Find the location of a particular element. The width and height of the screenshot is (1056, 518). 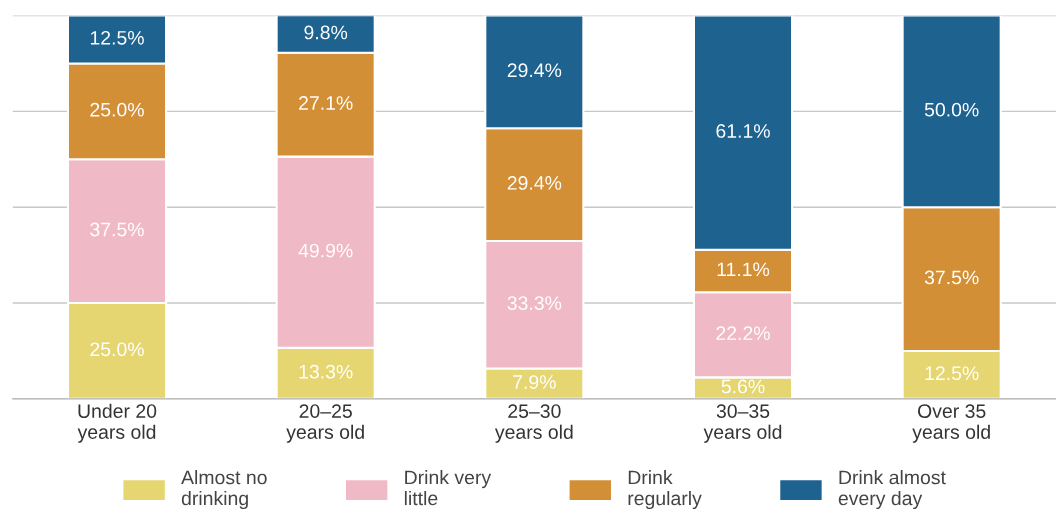

data-label: 13.3% is located at coordinates (326, 371).